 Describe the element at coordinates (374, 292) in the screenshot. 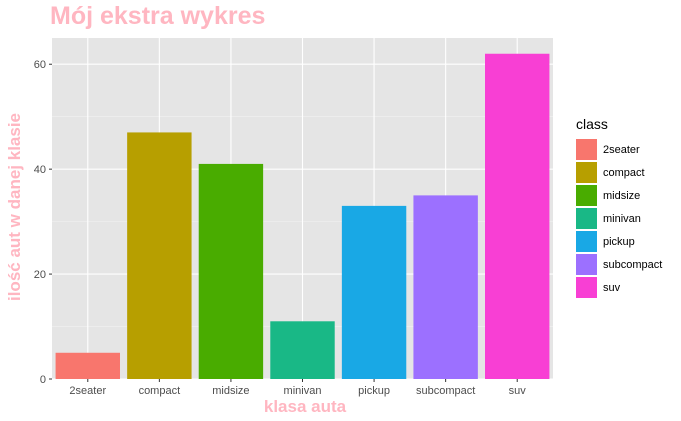

I see `bar-pickup` at that location.